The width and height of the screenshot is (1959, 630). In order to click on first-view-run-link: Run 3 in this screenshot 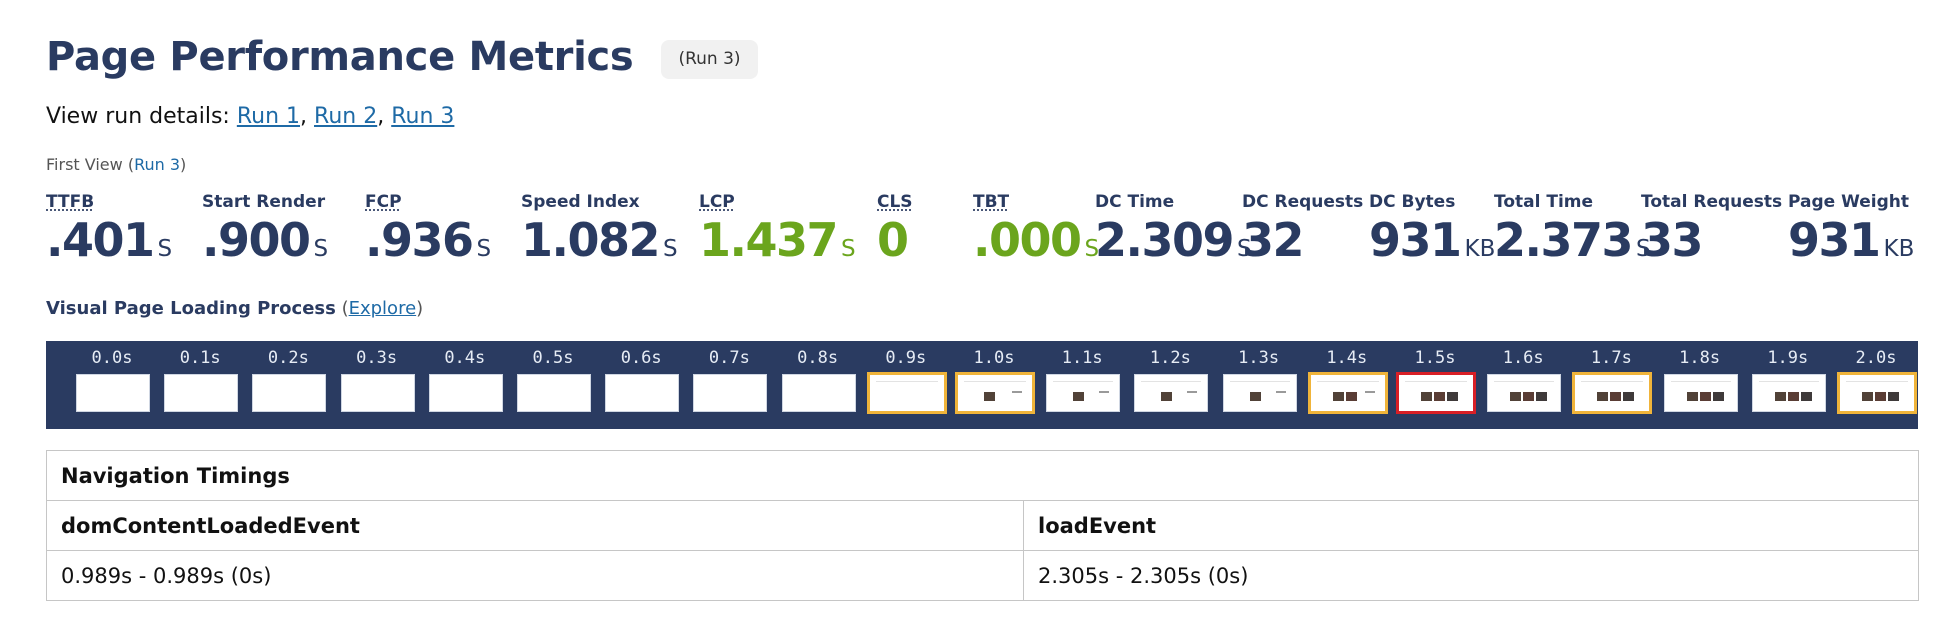, I will do `click(157, 164)`.